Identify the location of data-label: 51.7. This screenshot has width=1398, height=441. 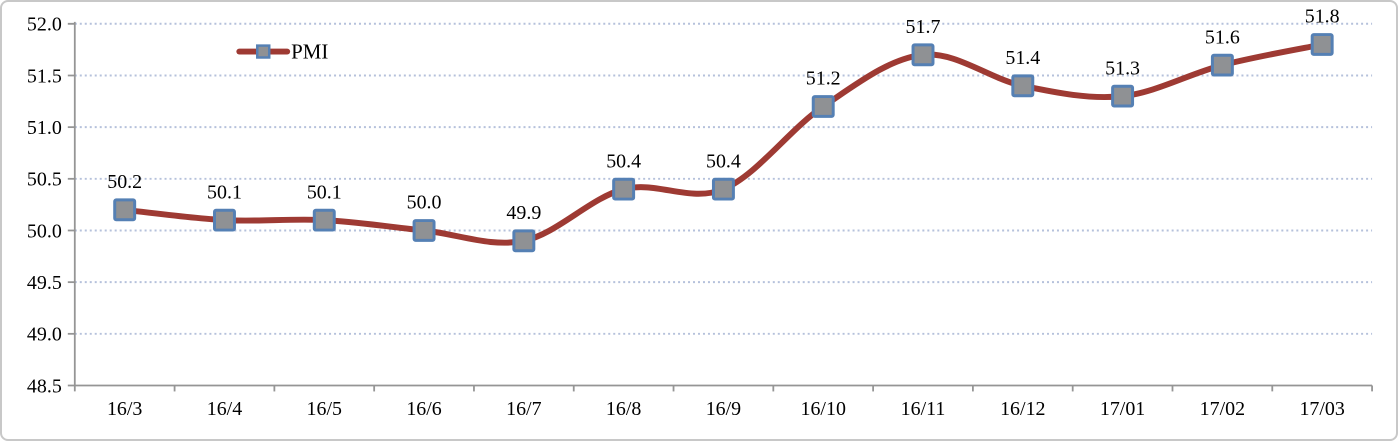
(923, 27).